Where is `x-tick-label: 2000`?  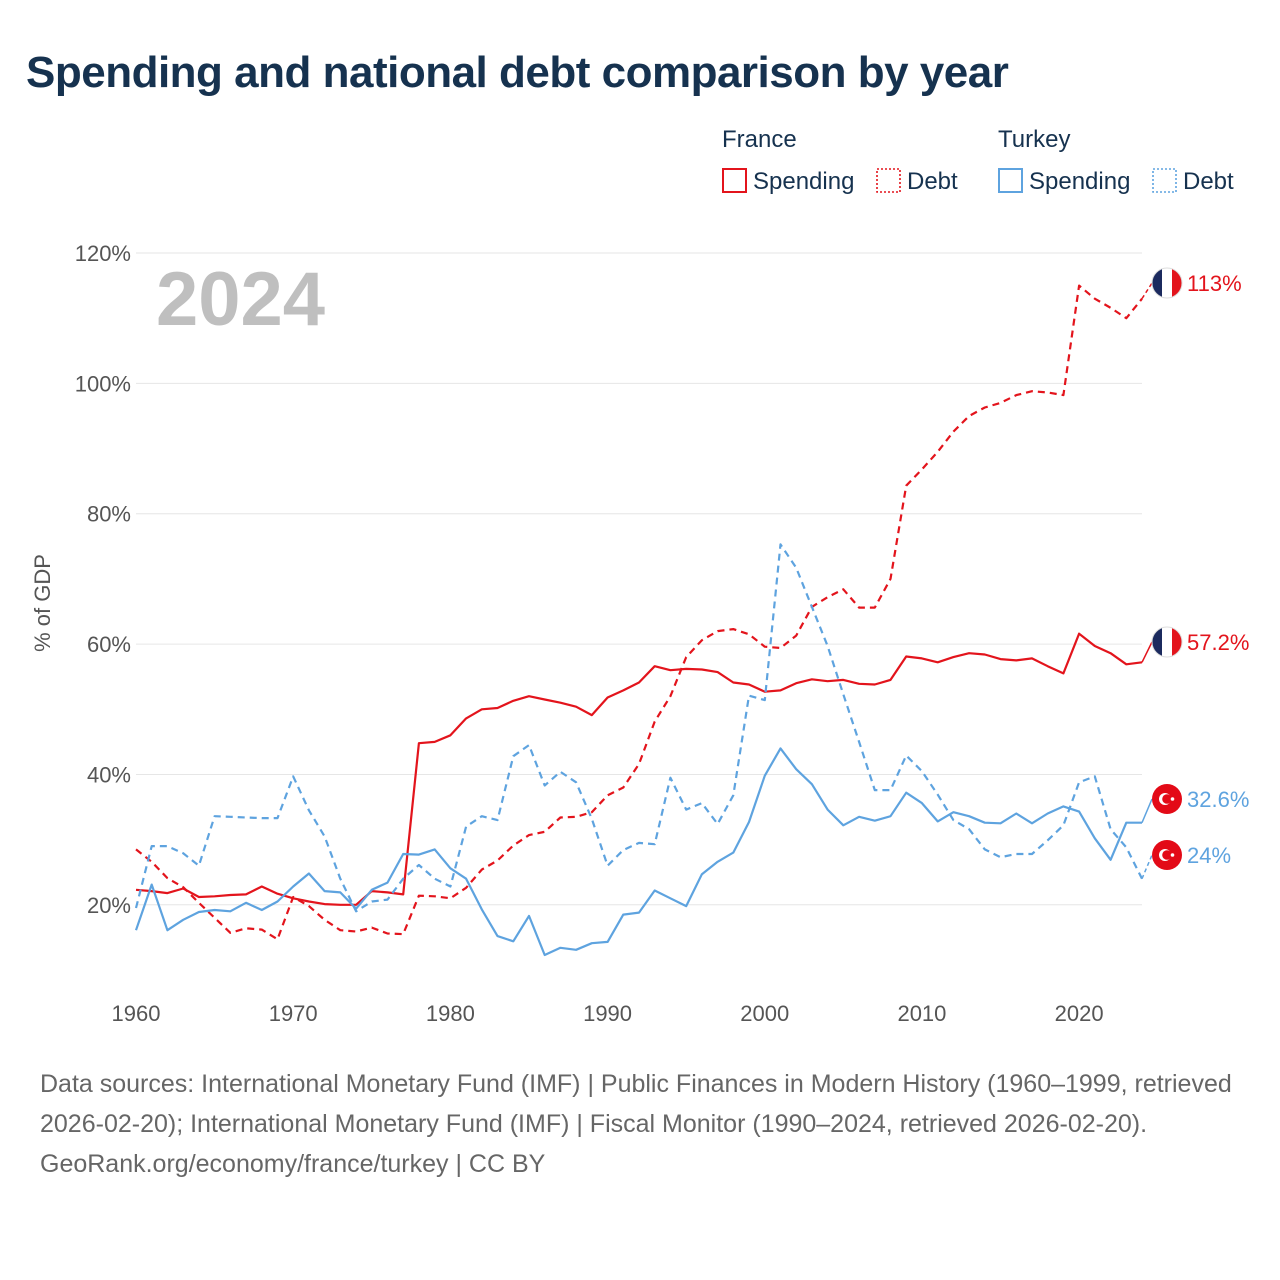
x-tick-label: 2000 is located at coordinates (764, 1013).